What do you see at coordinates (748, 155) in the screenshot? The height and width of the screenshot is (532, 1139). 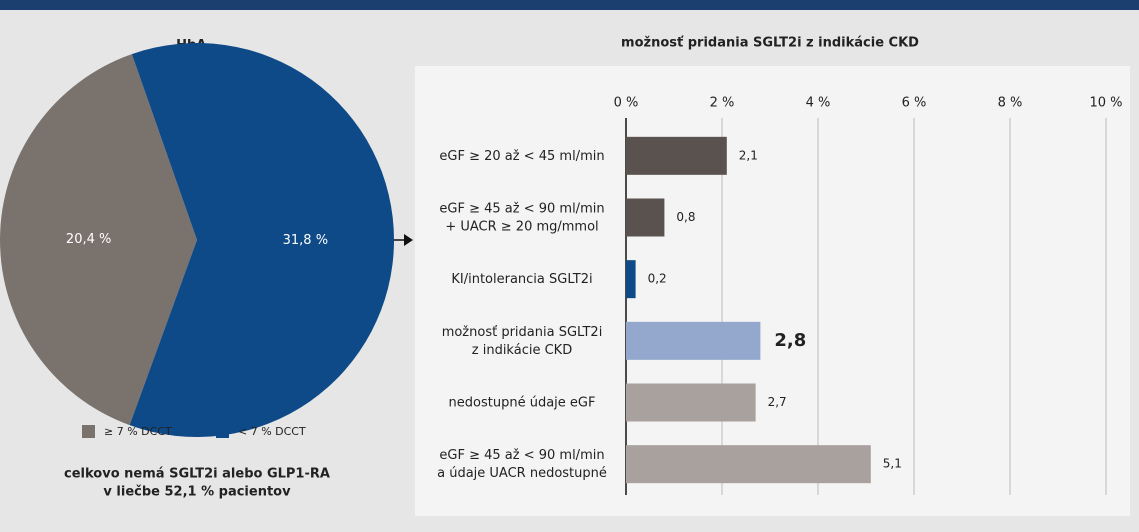 I see `value-label: 2,1` at bounding box center [748, 155].